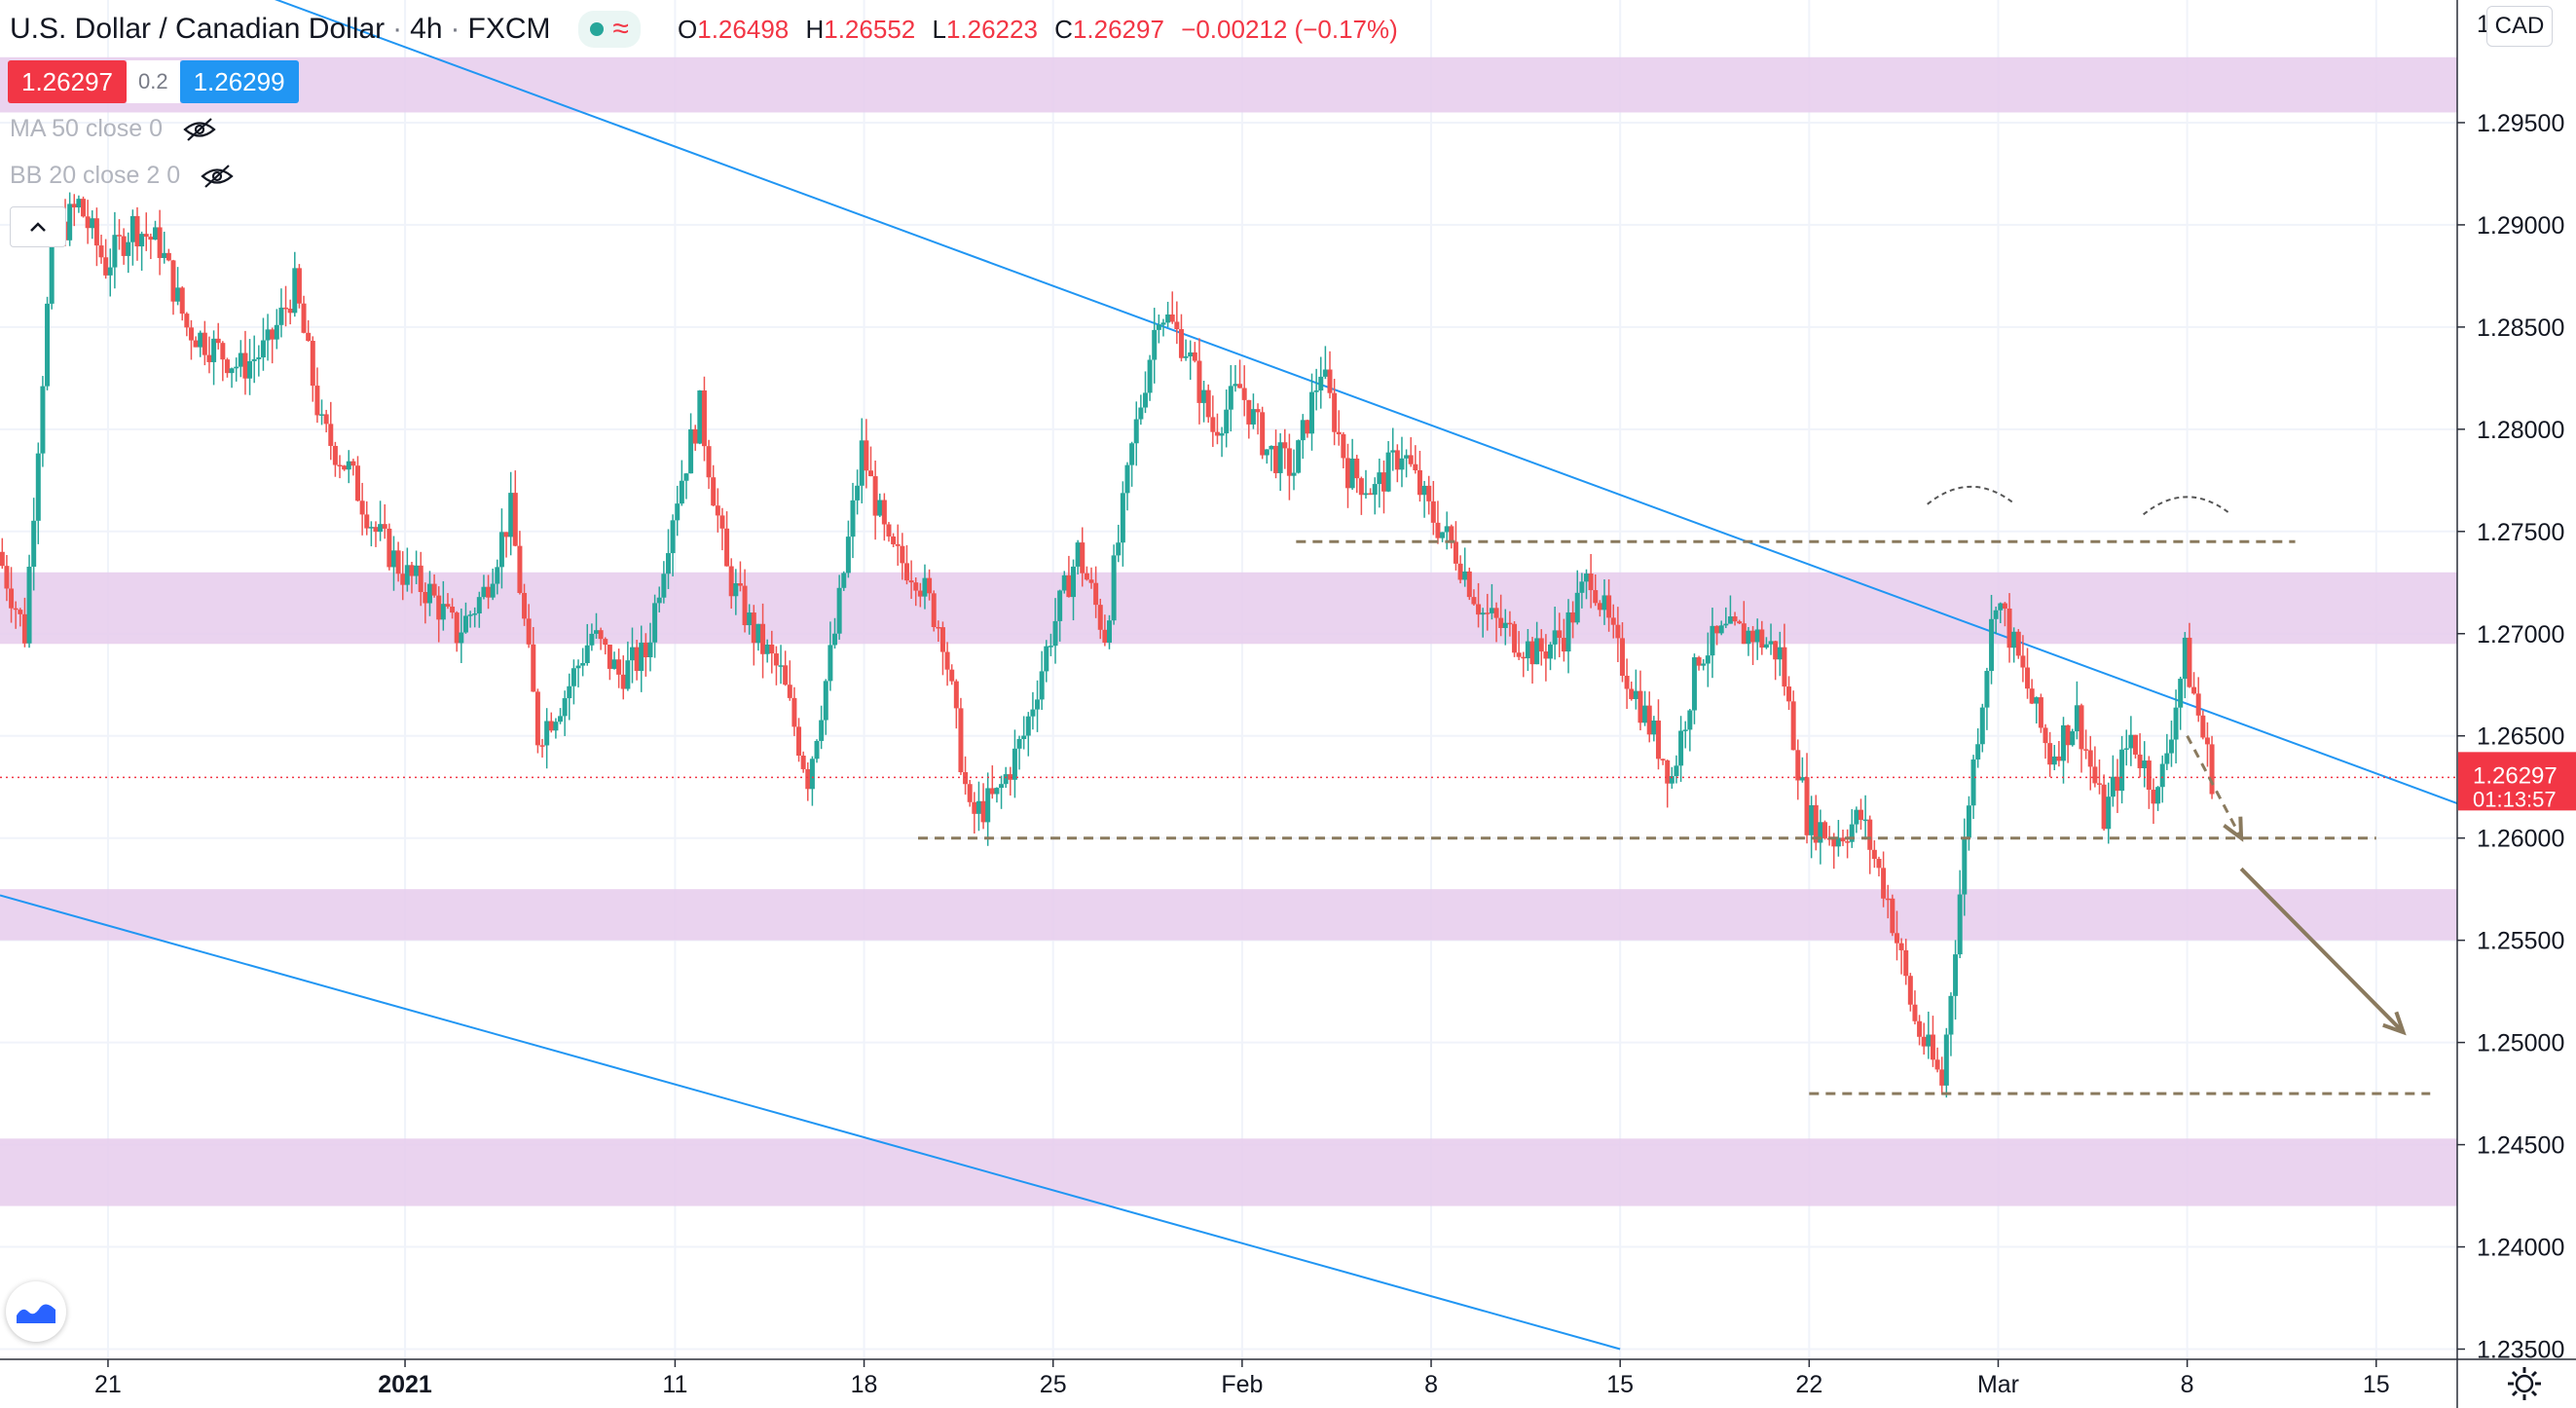  What do you see at coordinates (38, 226) in the screenshot?
I see `collapse-legend-button` at bounding box center [38, 226].